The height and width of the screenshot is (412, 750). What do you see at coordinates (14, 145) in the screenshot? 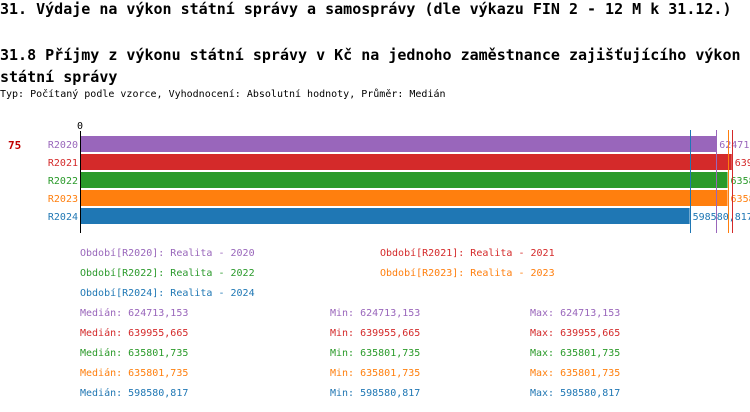
I see `group-label: 75` at bounding box center [14, 145].